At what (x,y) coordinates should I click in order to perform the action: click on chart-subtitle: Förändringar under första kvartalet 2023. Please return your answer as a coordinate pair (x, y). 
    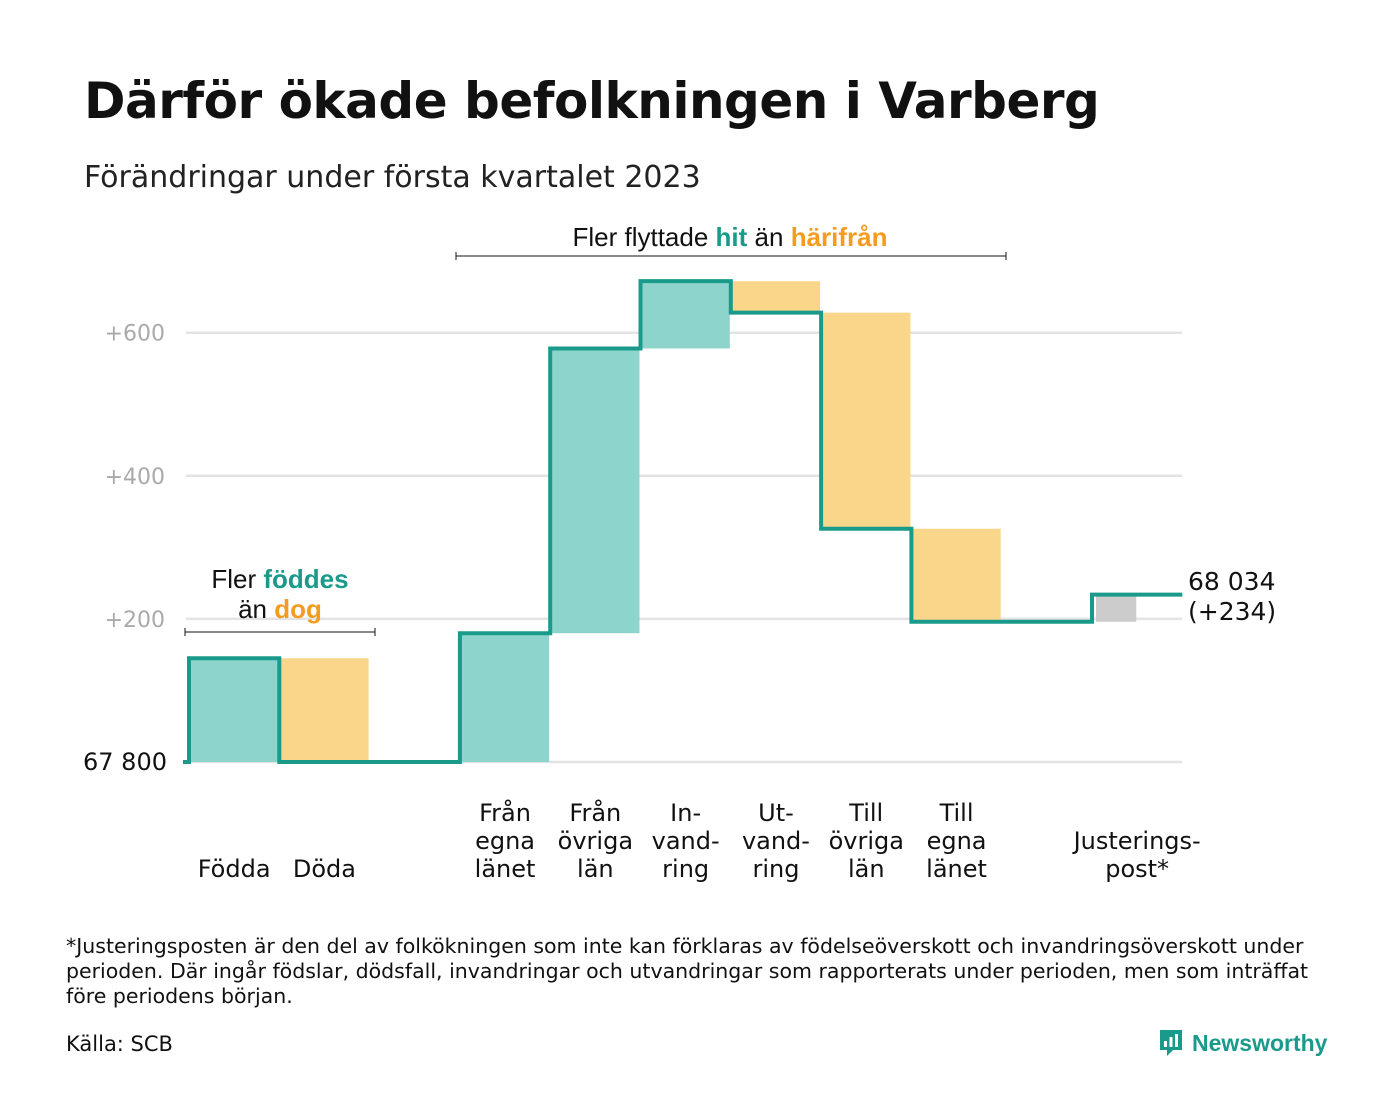
    Looking at the image, I should click on (392, 177).